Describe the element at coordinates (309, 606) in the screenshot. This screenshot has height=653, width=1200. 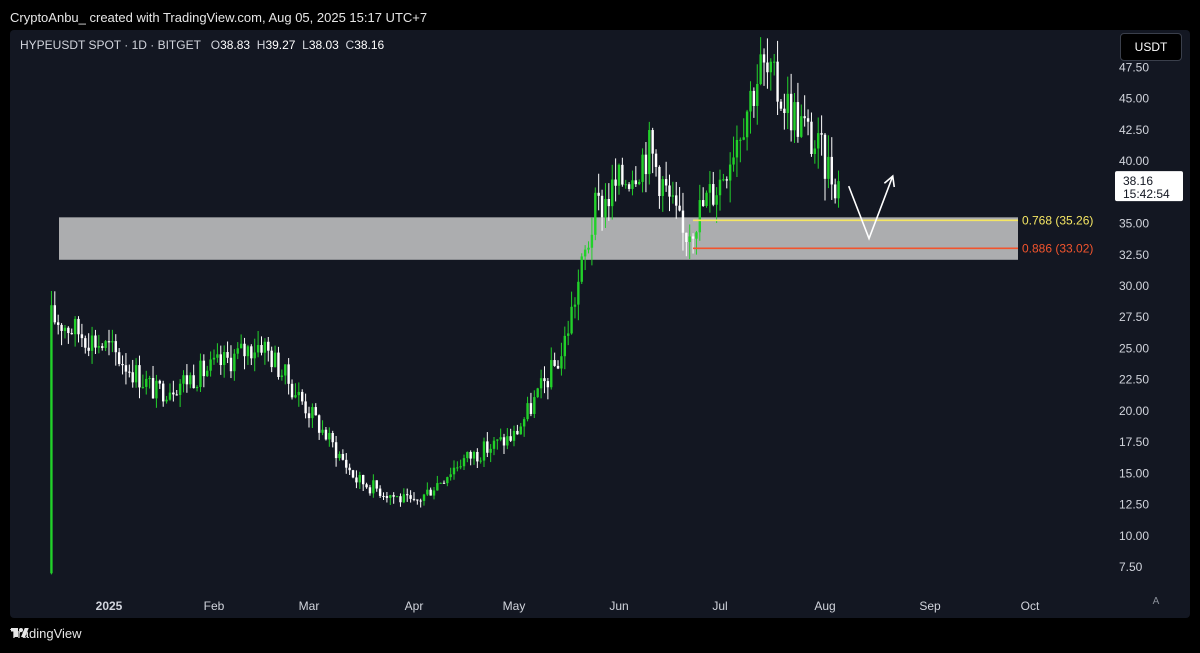
I see `x-tick-label: Mar` at that location.